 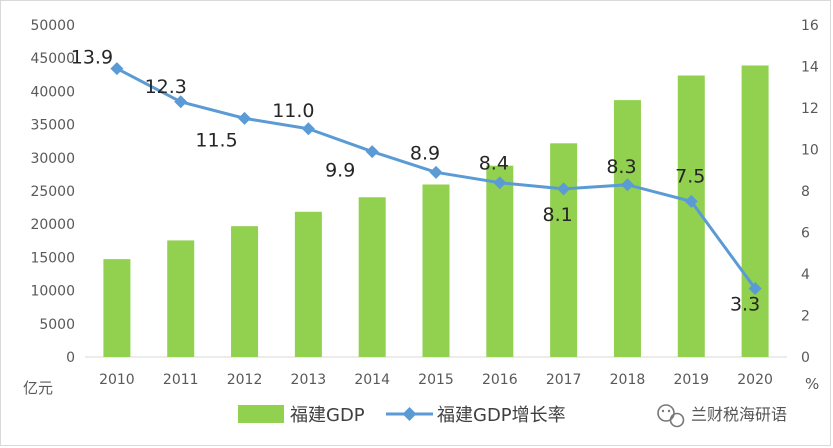 I want to click on left-axis-unit: 亿元, so click(x=38, y=388).